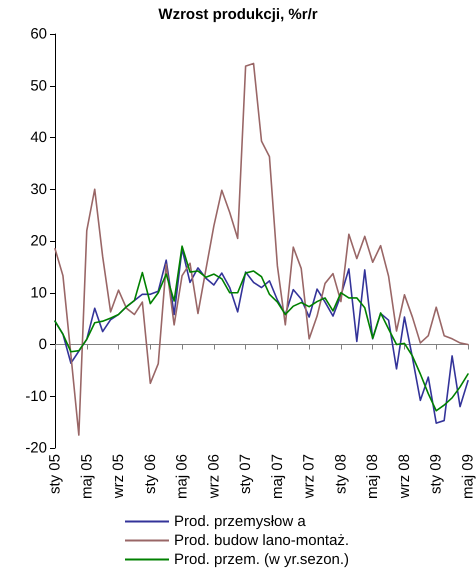 The image size is (476, 576). Describe the element at coordinates (42, 344) in the screenshot. I see `y-tick-label: 0` at that location.